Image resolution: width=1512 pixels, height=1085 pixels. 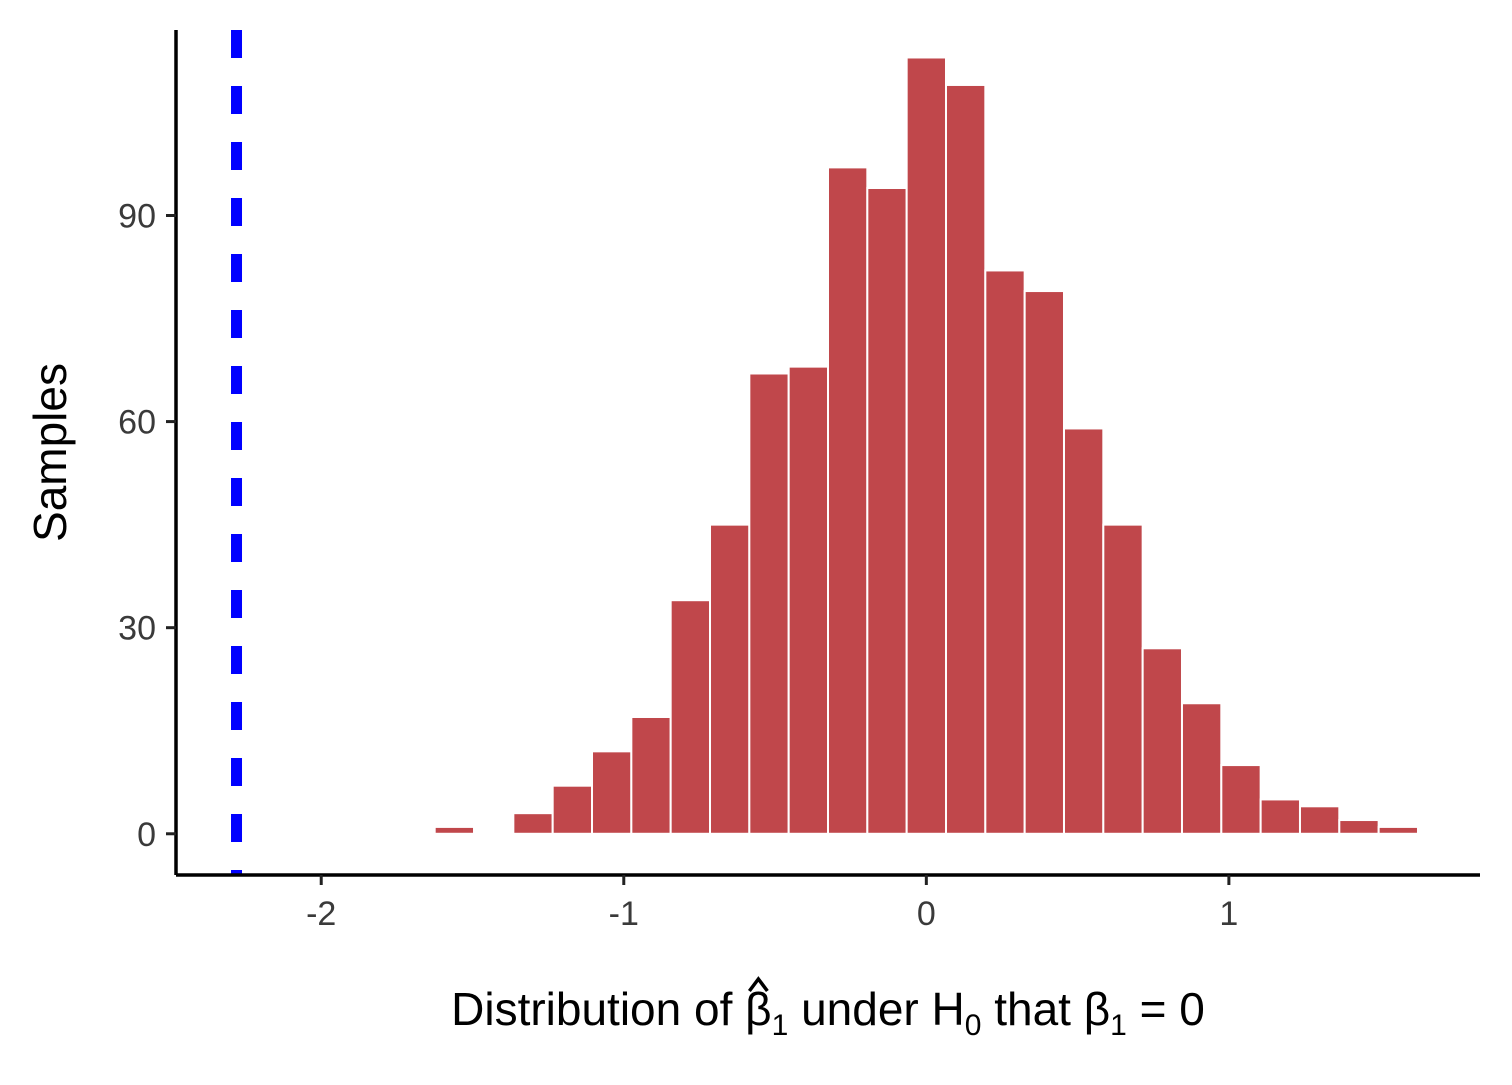 I want to click on x-axis-title-text: under H, so click(x=876, y=1009).